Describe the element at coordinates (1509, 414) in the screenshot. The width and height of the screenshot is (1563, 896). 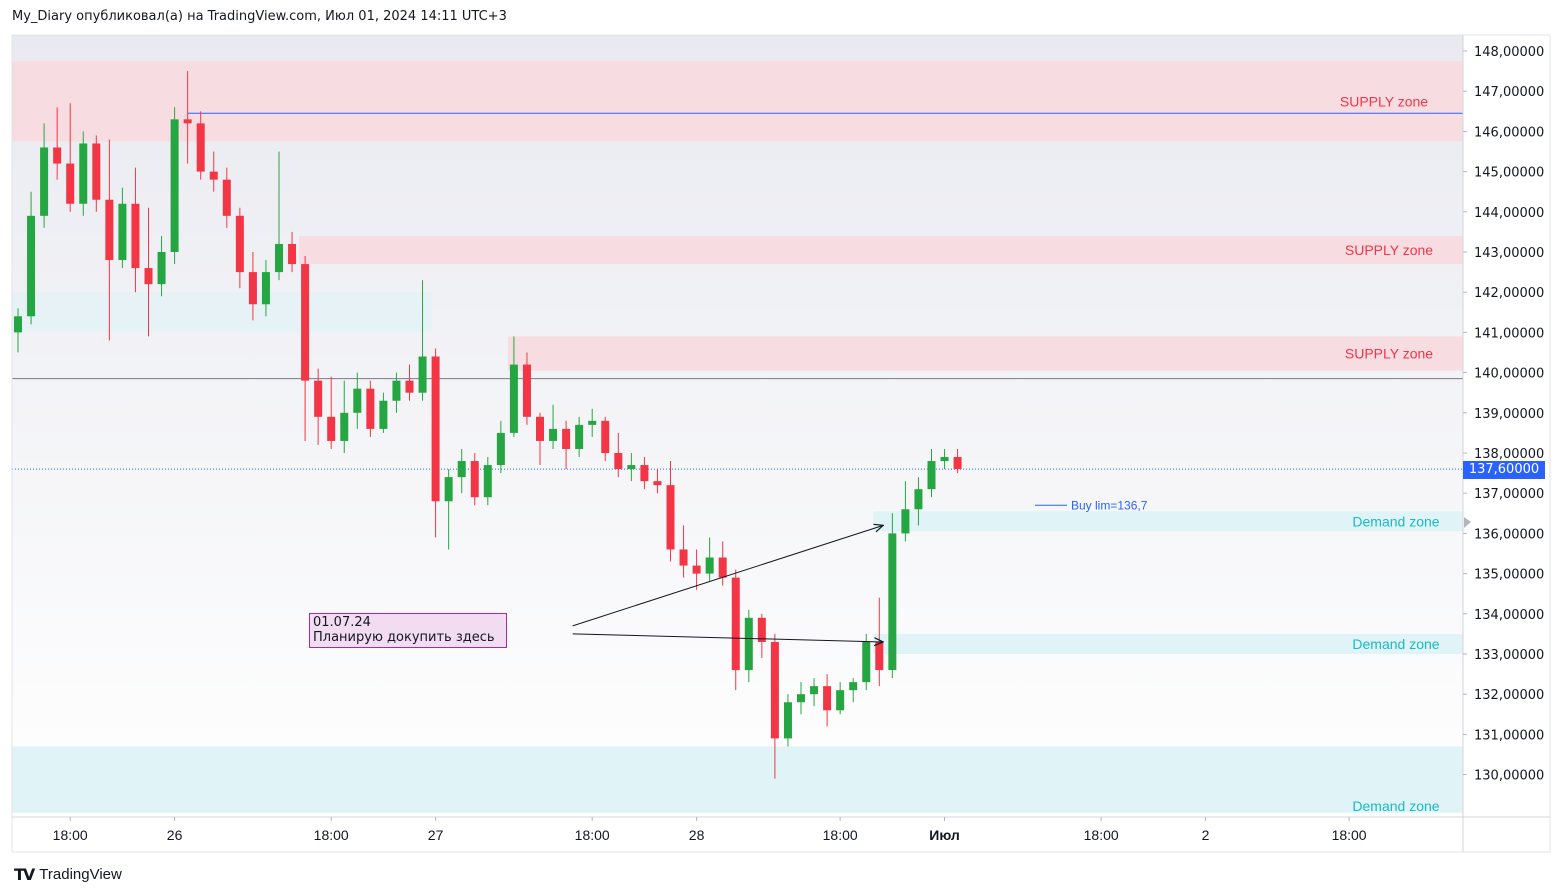
I see `y-tick-label: 139,00000` at that location.